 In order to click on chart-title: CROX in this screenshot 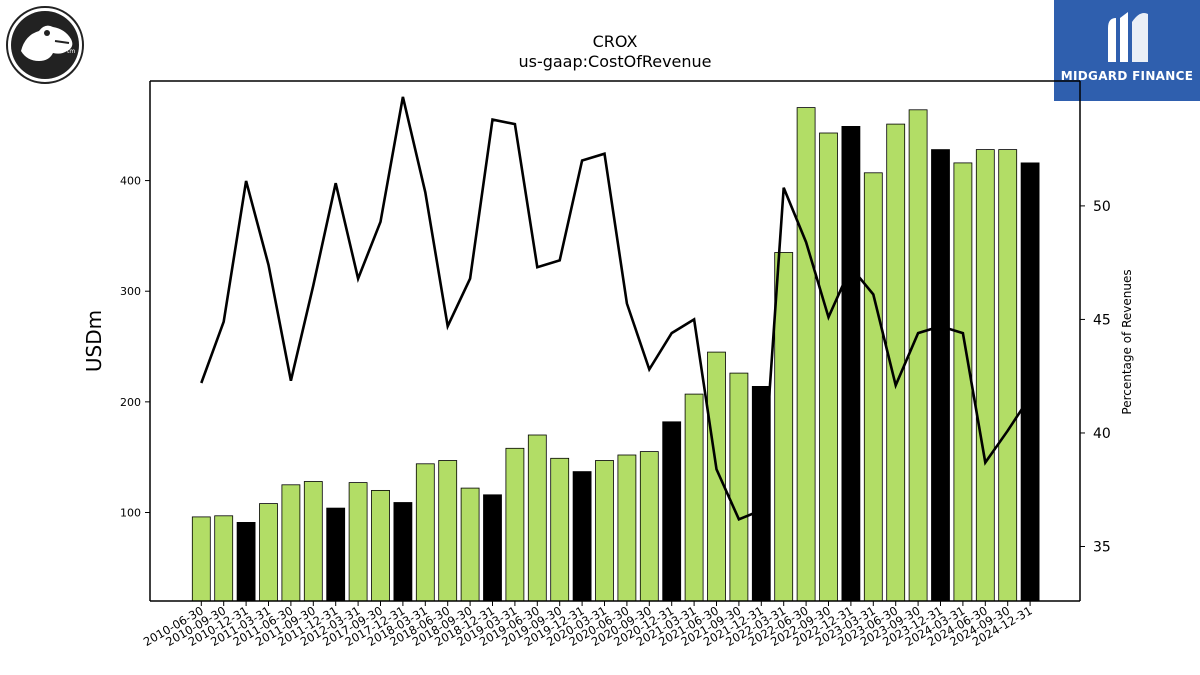, I will do `click(615, 41)`.